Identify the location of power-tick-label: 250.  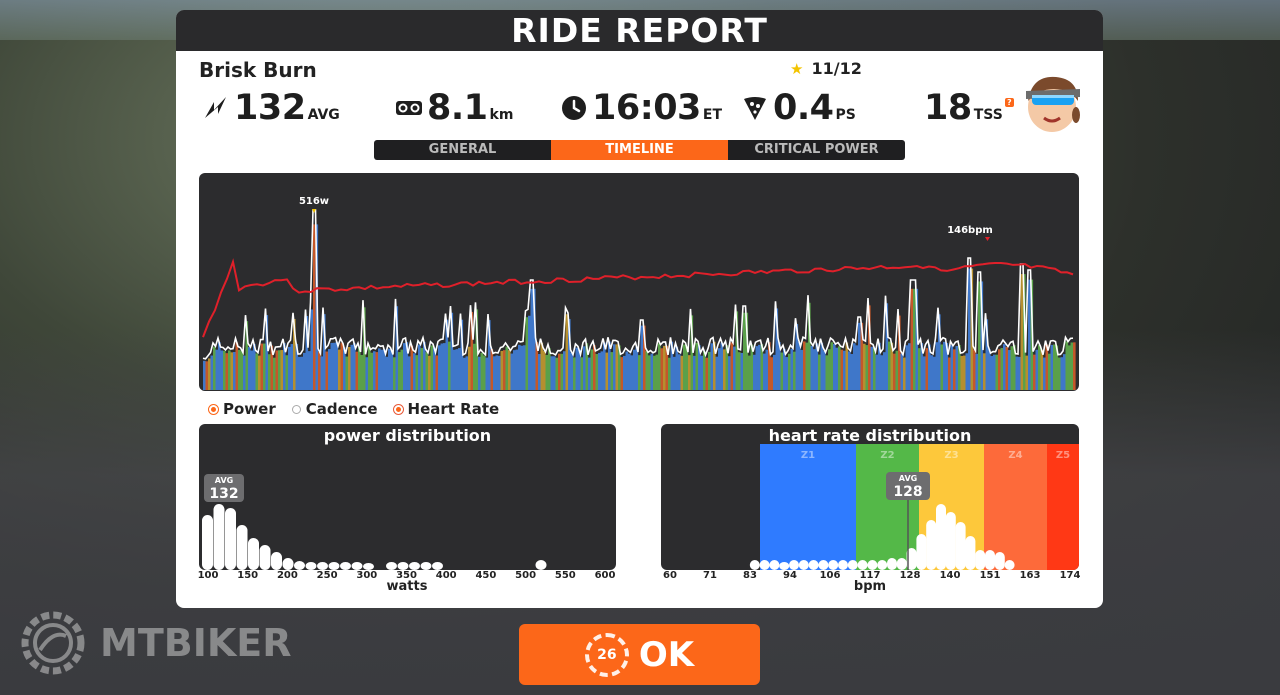
(327, 575).